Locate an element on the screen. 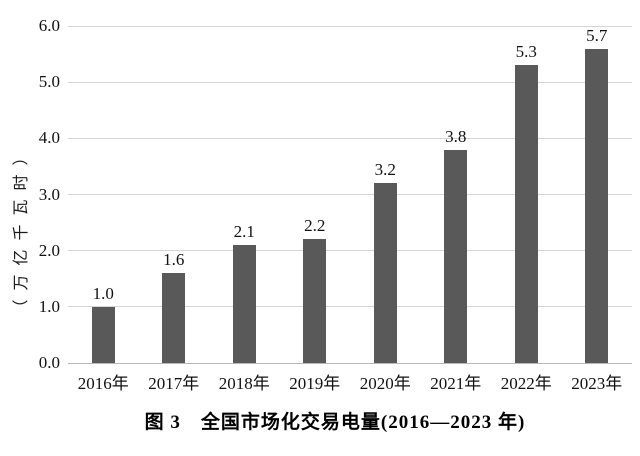 This screenshot has height=456, width=640. bar-column-2016: 1.0 is located at coordinates (103, 194).